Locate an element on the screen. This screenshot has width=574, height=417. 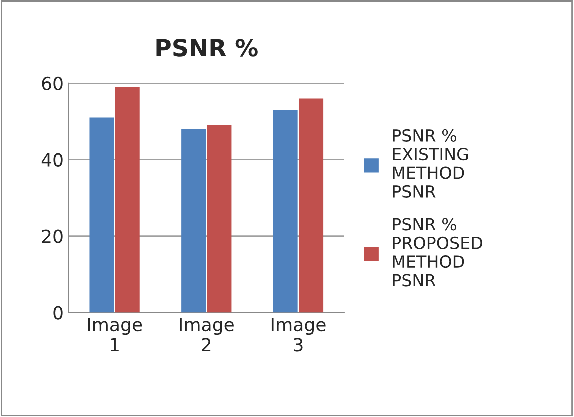
y-tick-label: 40 is located at coordinates (52, 160).